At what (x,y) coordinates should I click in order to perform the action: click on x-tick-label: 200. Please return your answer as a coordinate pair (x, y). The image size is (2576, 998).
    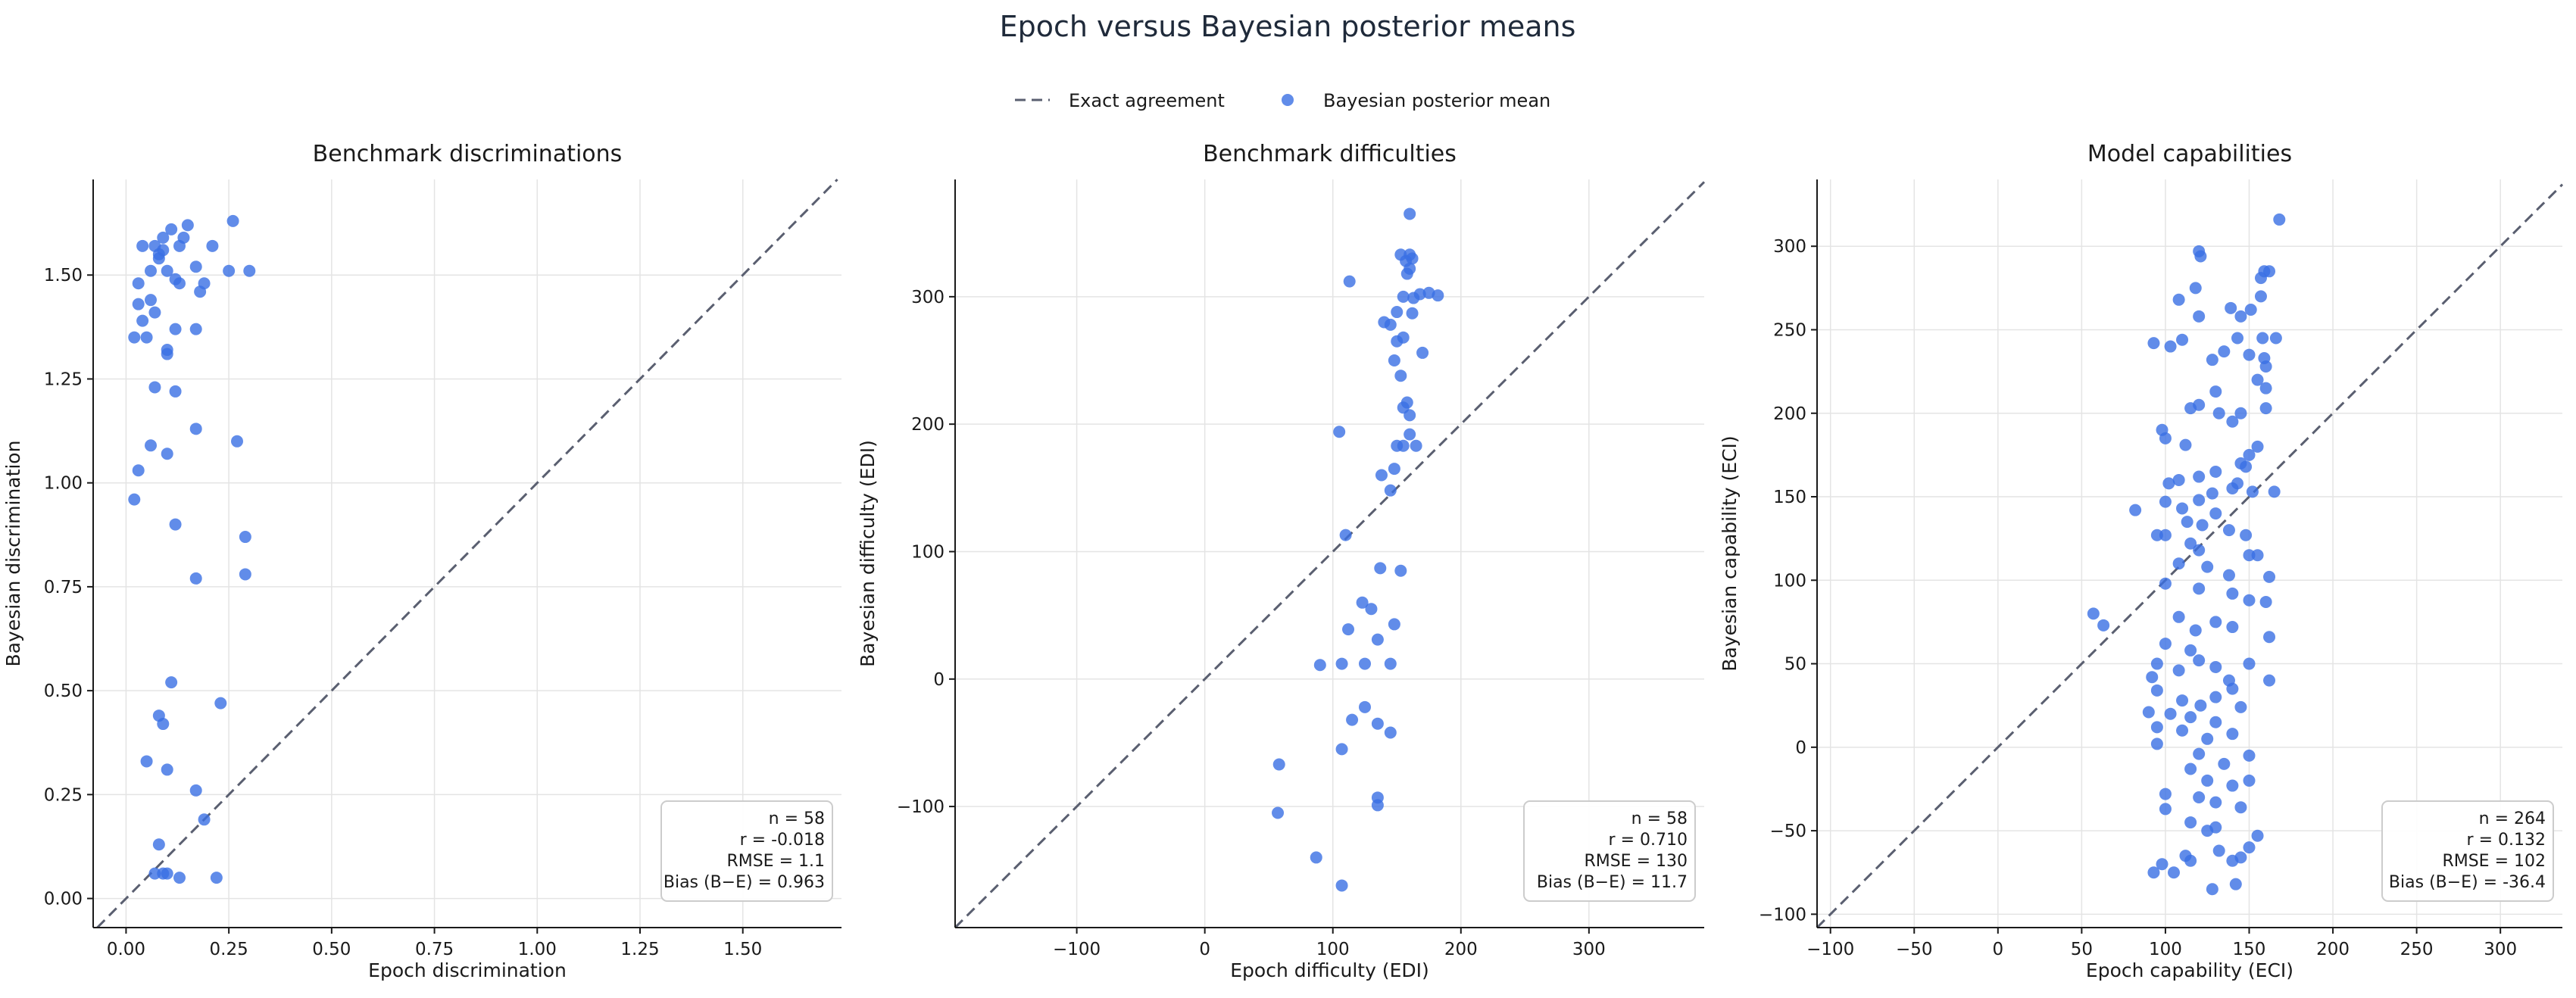
    Looking at the image, I should click on (2333, 949).